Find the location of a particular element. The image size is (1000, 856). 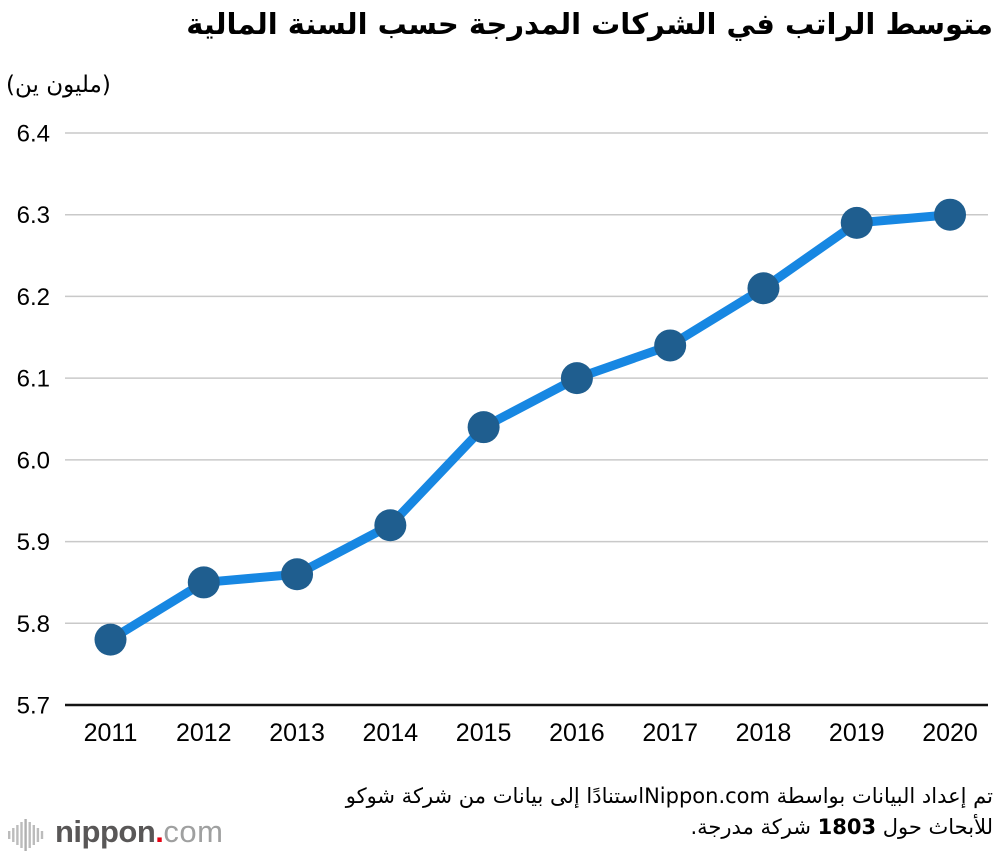

nippon-logo: nippon.com is located at coordinates (116, 832).